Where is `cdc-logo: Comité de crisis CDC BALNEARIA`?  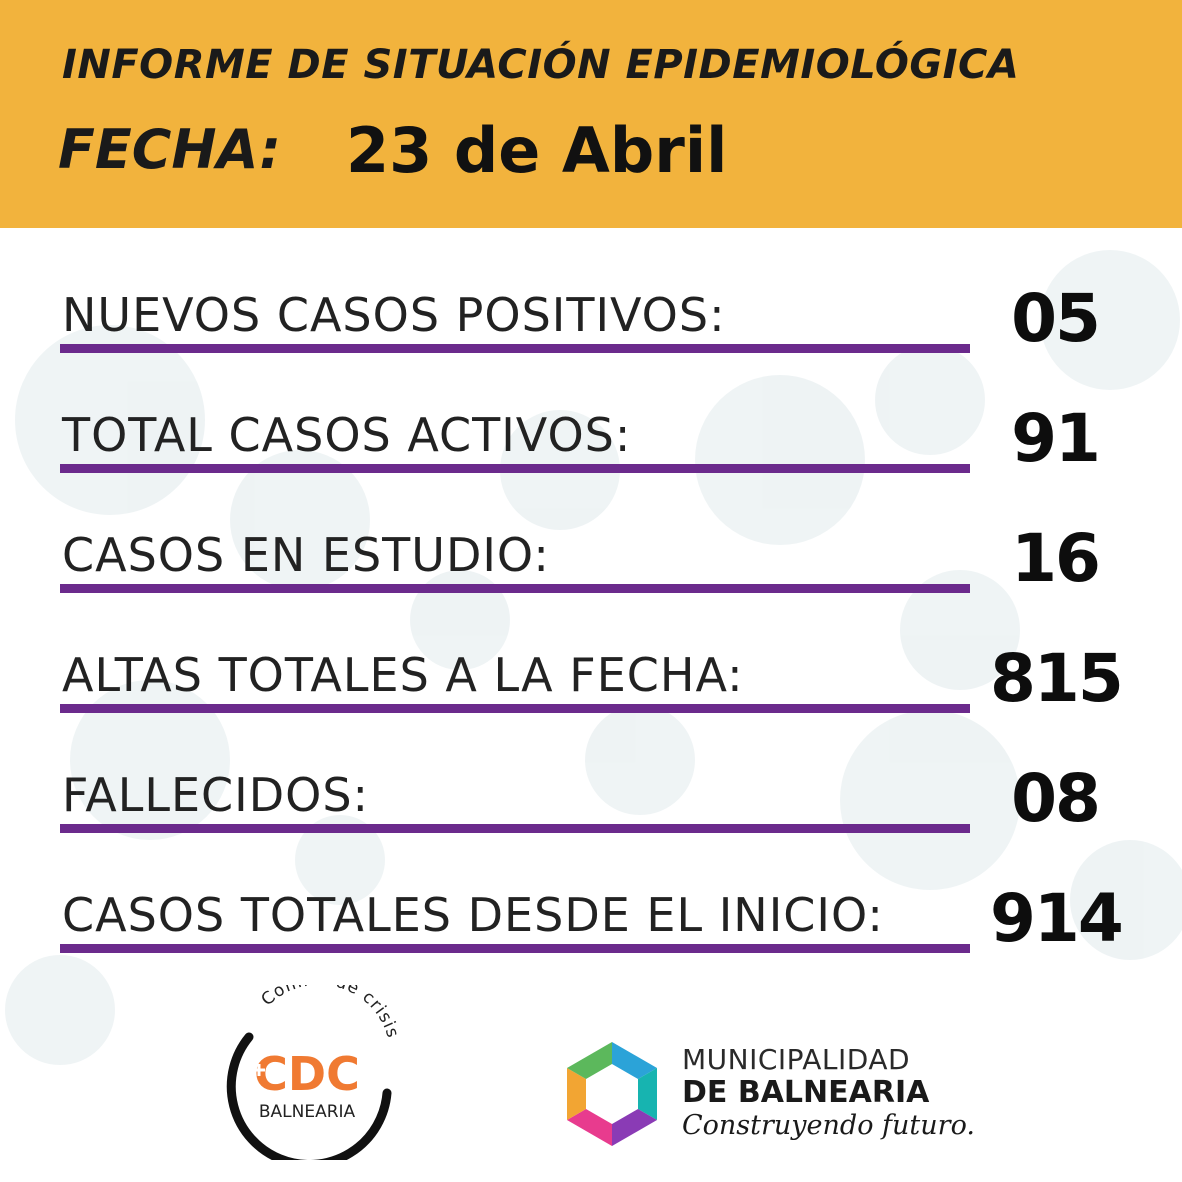 cdc-logo: Comité de crisis CDC BALNEARIA is located at coordinates (314, 1072).